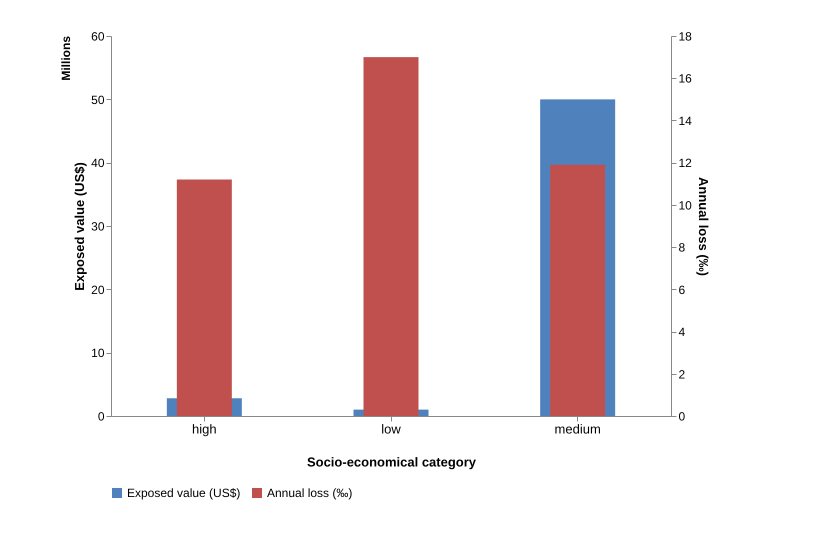 The width and height of the screenshot is (827, 556). Describe the element at coordinates (577, 429) in the screenshot. I see `x-tick-label: medium` at that location.